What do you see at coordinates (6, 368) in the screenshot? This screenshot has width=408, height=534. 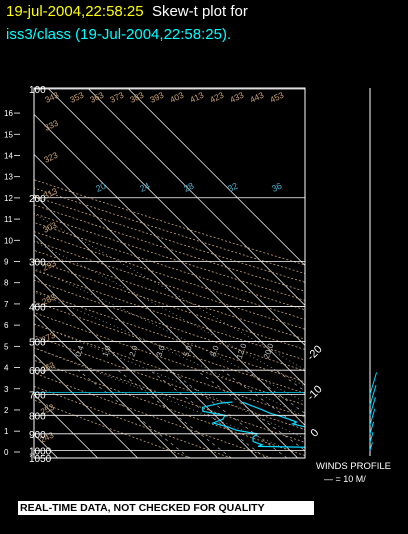 I see `height-label: 4` at bounding box center [6, 368].